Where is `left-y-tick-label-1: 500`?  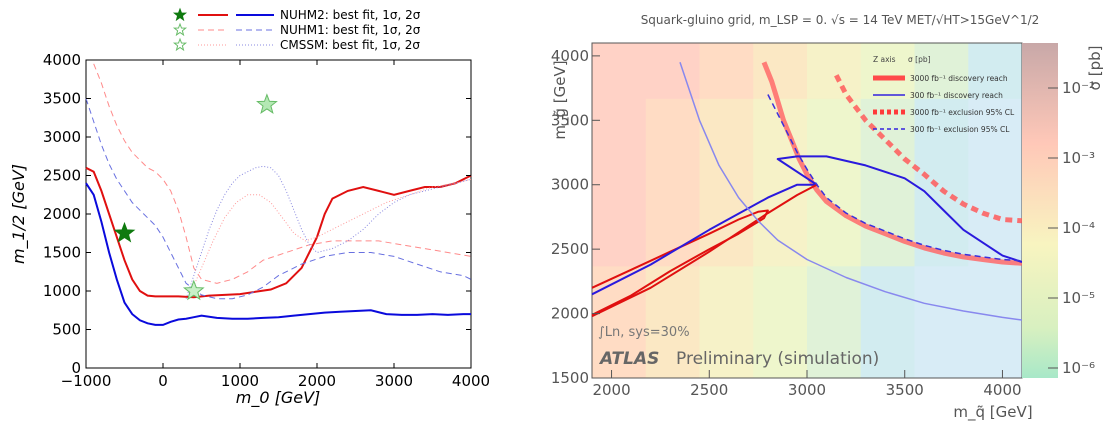 left-y-tick-label-1: 500 is located at coordinates (66, 330).